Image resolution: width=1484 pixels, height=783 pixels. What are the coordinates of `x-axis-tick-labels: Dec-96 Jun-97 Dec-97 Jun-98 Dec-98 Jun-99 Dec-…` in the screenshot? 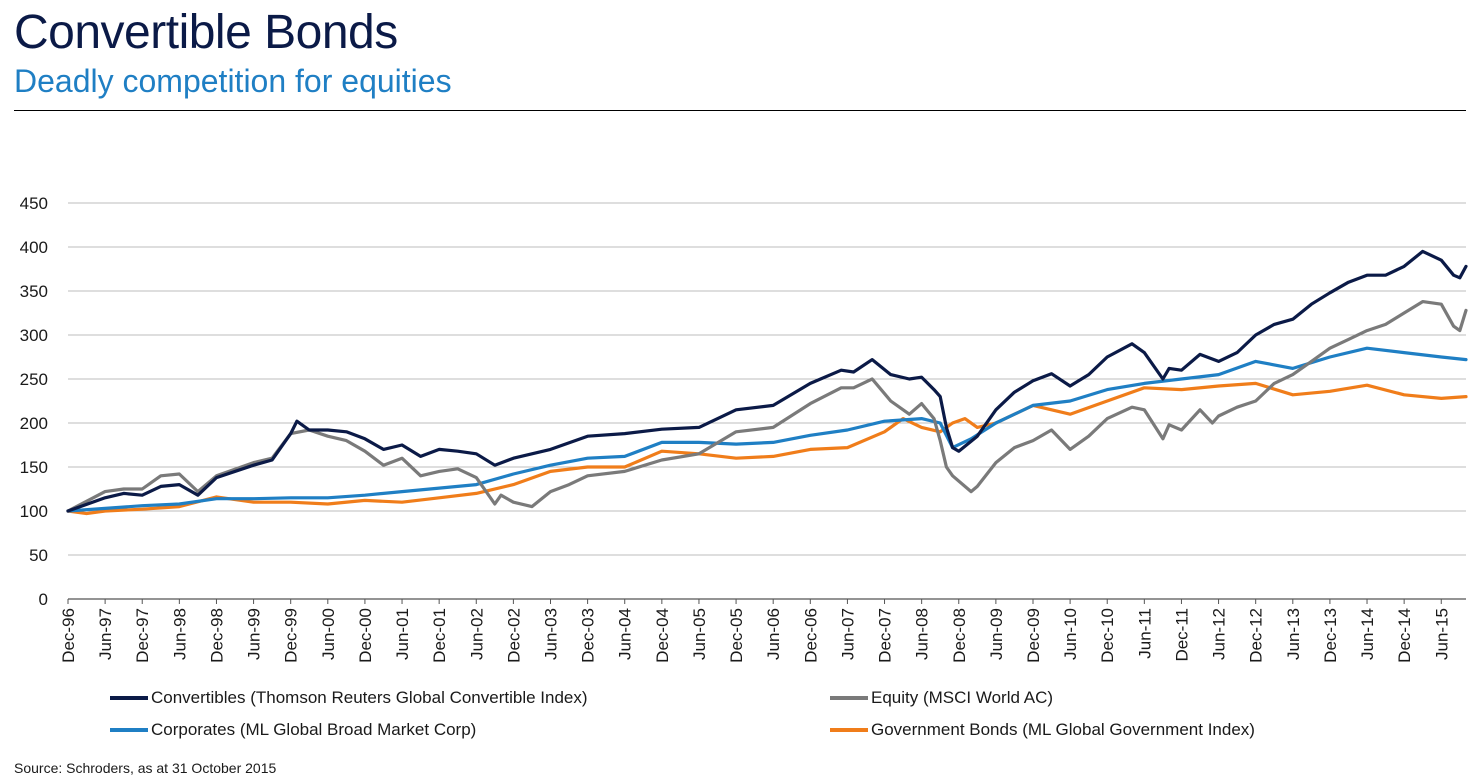 It's located at (755, 631).